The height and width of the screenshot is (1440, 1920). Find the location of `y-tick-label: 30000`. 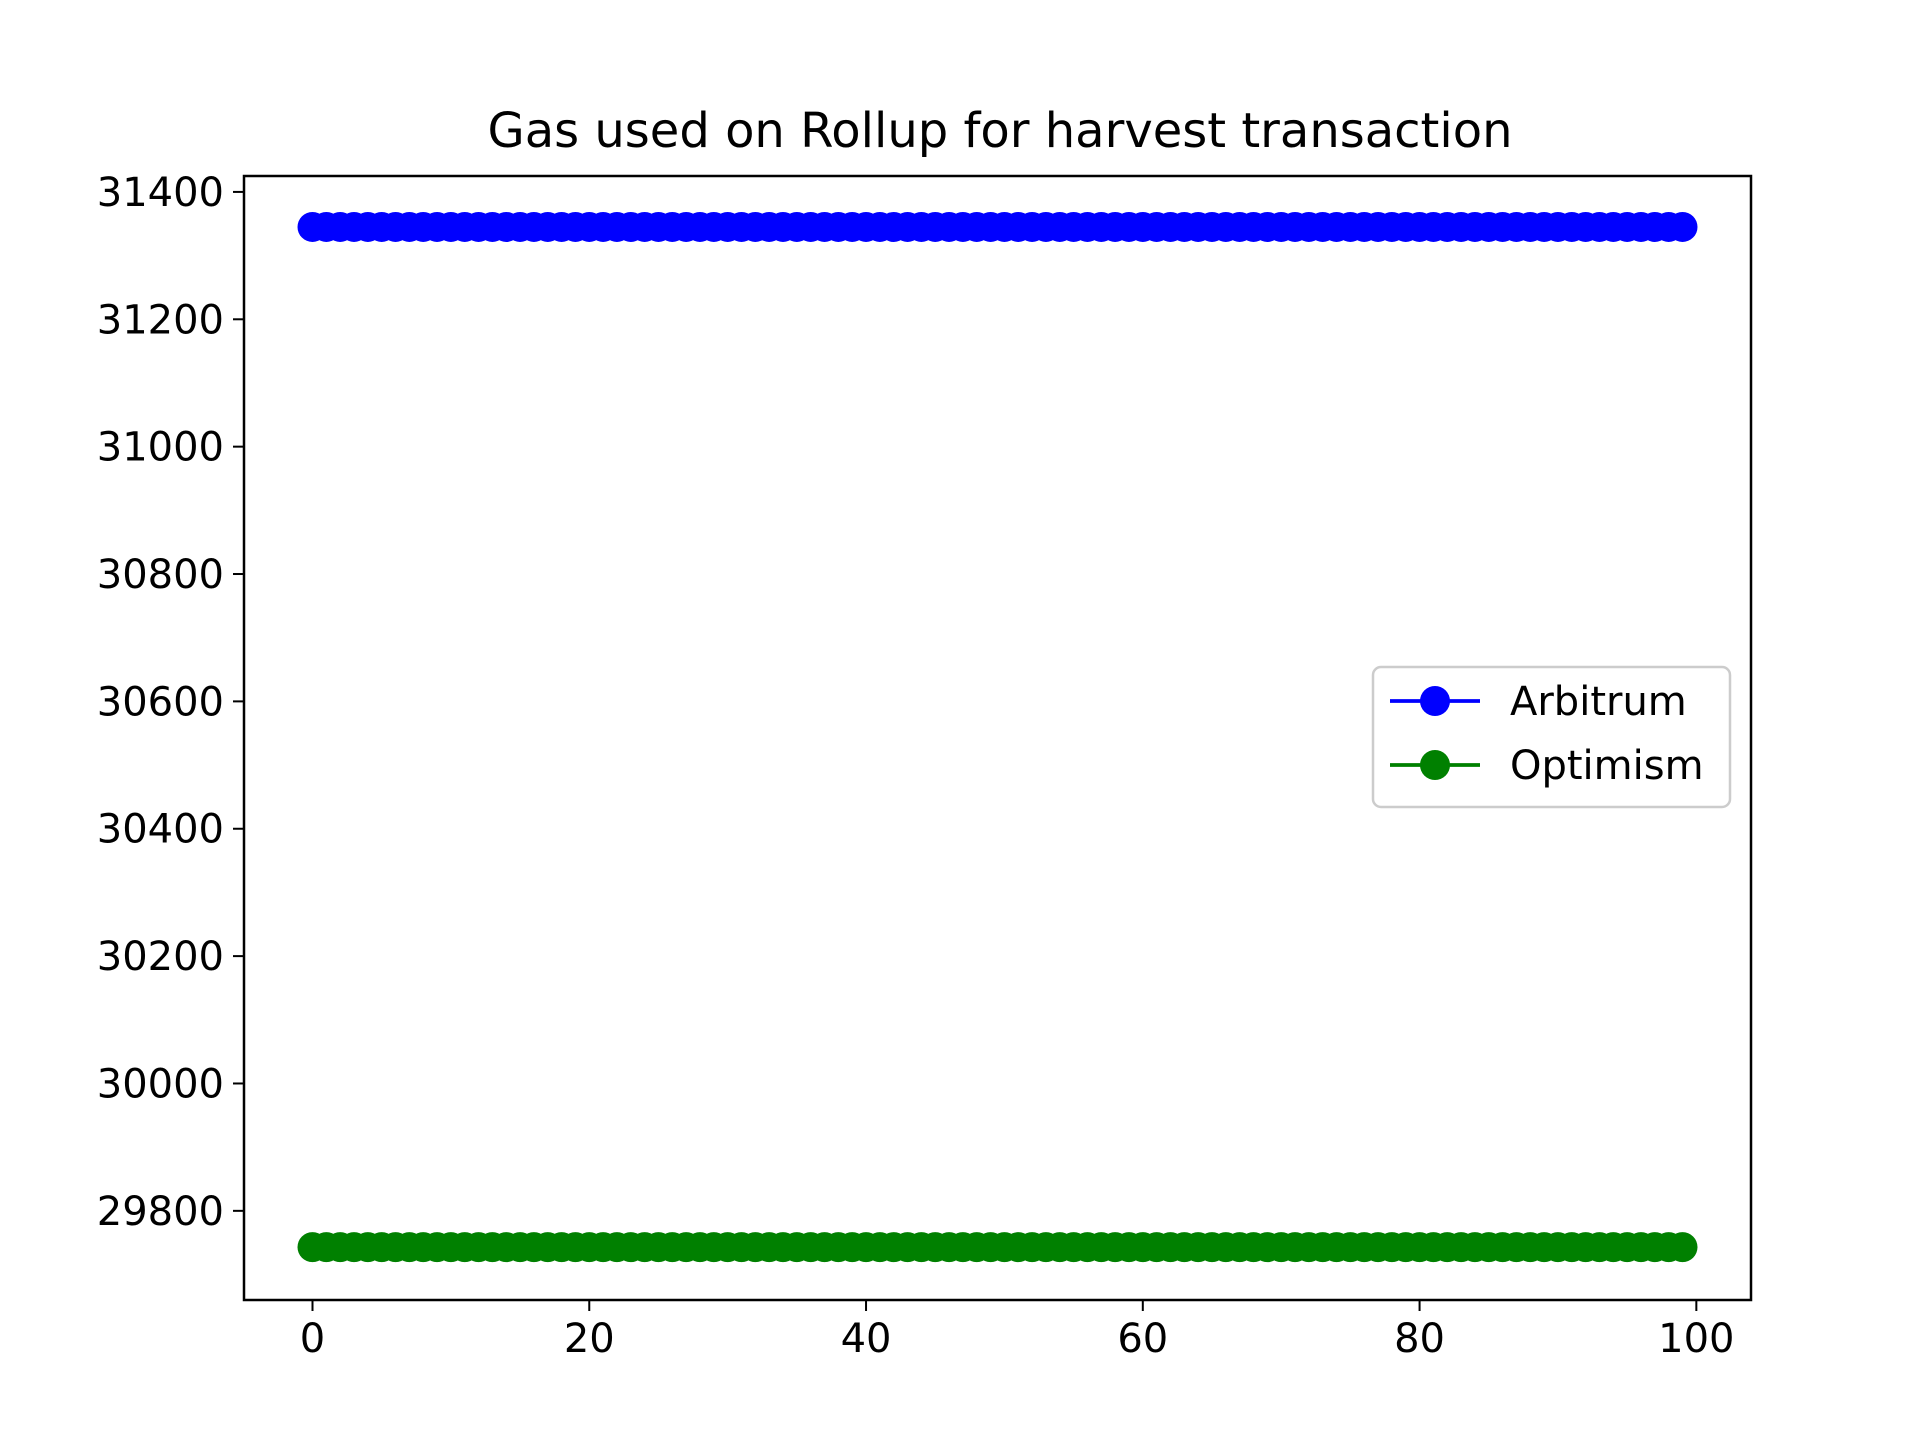

y-tick-label: 30000 is located at coordinates (160, 1084).